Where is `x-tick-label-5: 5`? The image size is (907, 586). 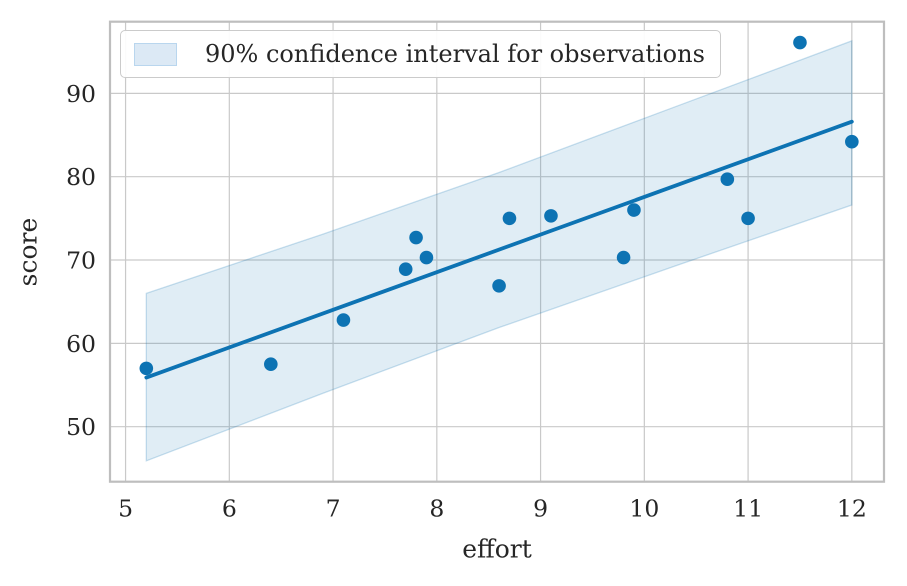
x-tick-label-5: 5 is located at coordinates (125, 509).